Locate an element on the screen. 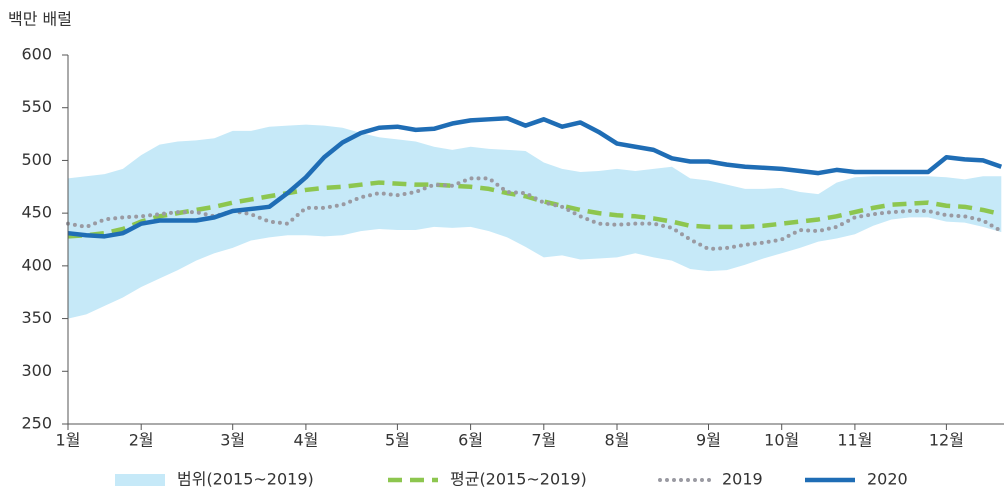 The height and width of the screenshot is (489, 1004). legend-label: 2019 is located at coordinates (742, 479).